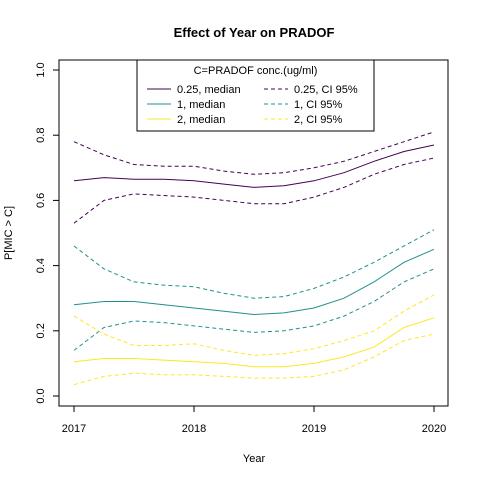  What do you see at coordinates (41, 200) in the screenshot?
I see `y-tick-label: 0.6` at bounding box center [41, 200].